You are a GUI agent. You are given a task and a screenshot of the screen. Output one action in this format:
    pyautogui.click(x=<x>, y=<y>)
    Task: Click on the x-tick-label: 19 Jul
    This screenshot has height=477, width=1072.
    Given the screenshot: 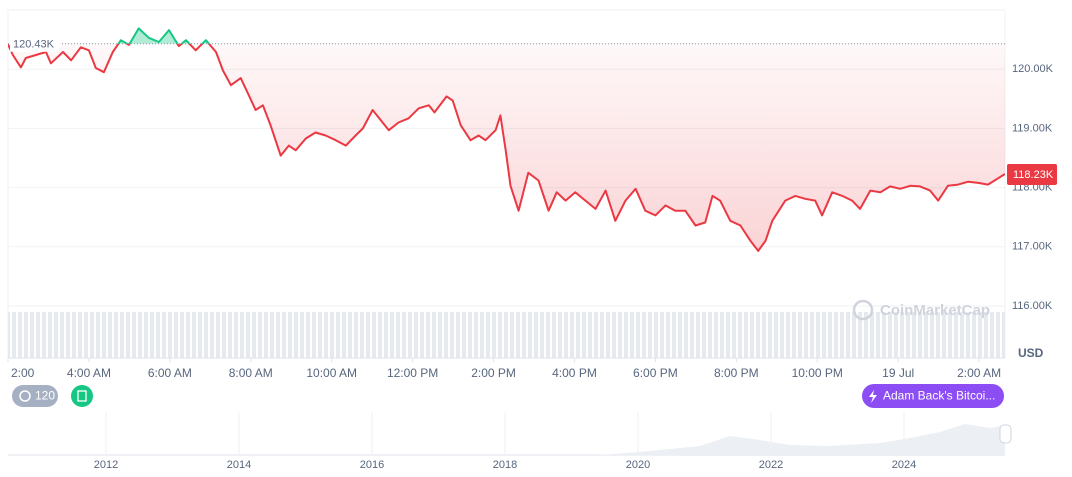 What is the action you would take?
    pyautogui.click(x=898, y=373)
    